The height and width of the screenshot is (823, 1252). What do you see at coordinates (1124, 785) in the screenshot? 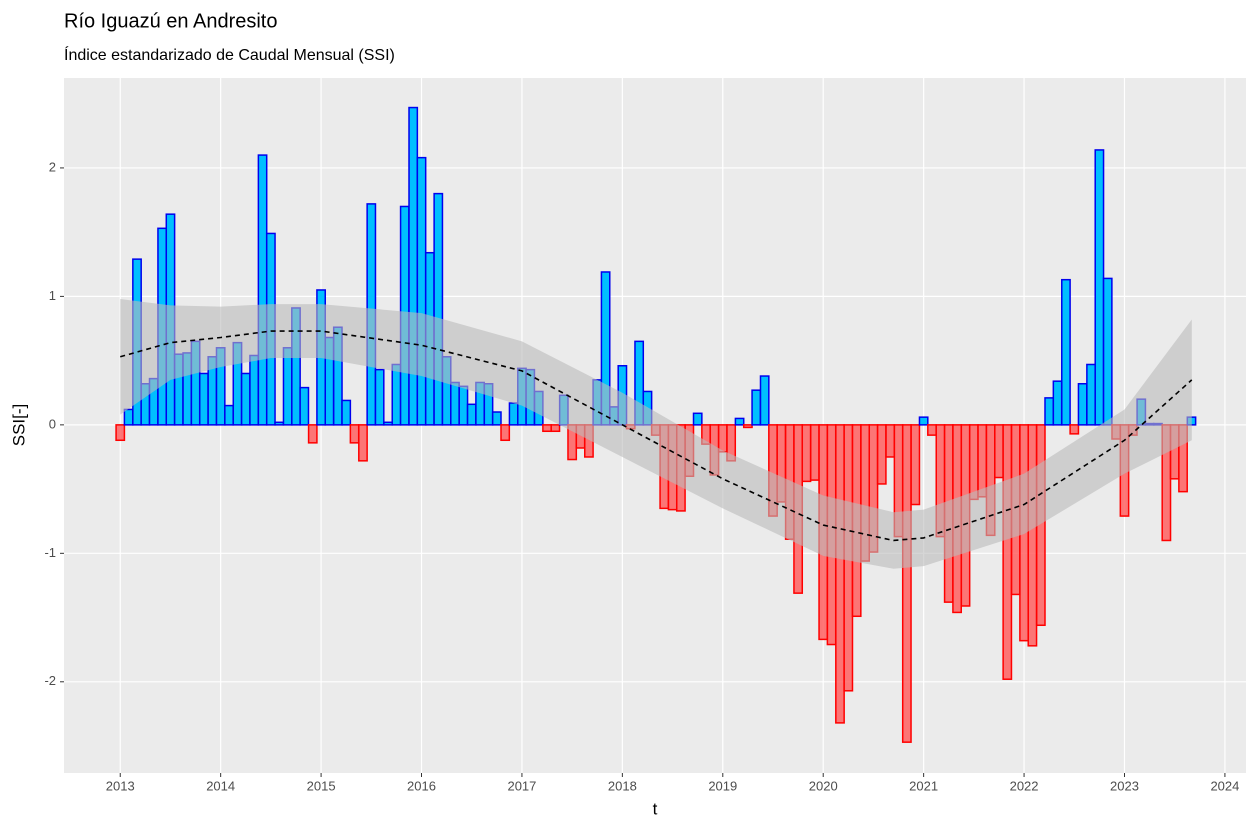
I see `x-tick-label: 2023` at bounding box center [1124, 785].